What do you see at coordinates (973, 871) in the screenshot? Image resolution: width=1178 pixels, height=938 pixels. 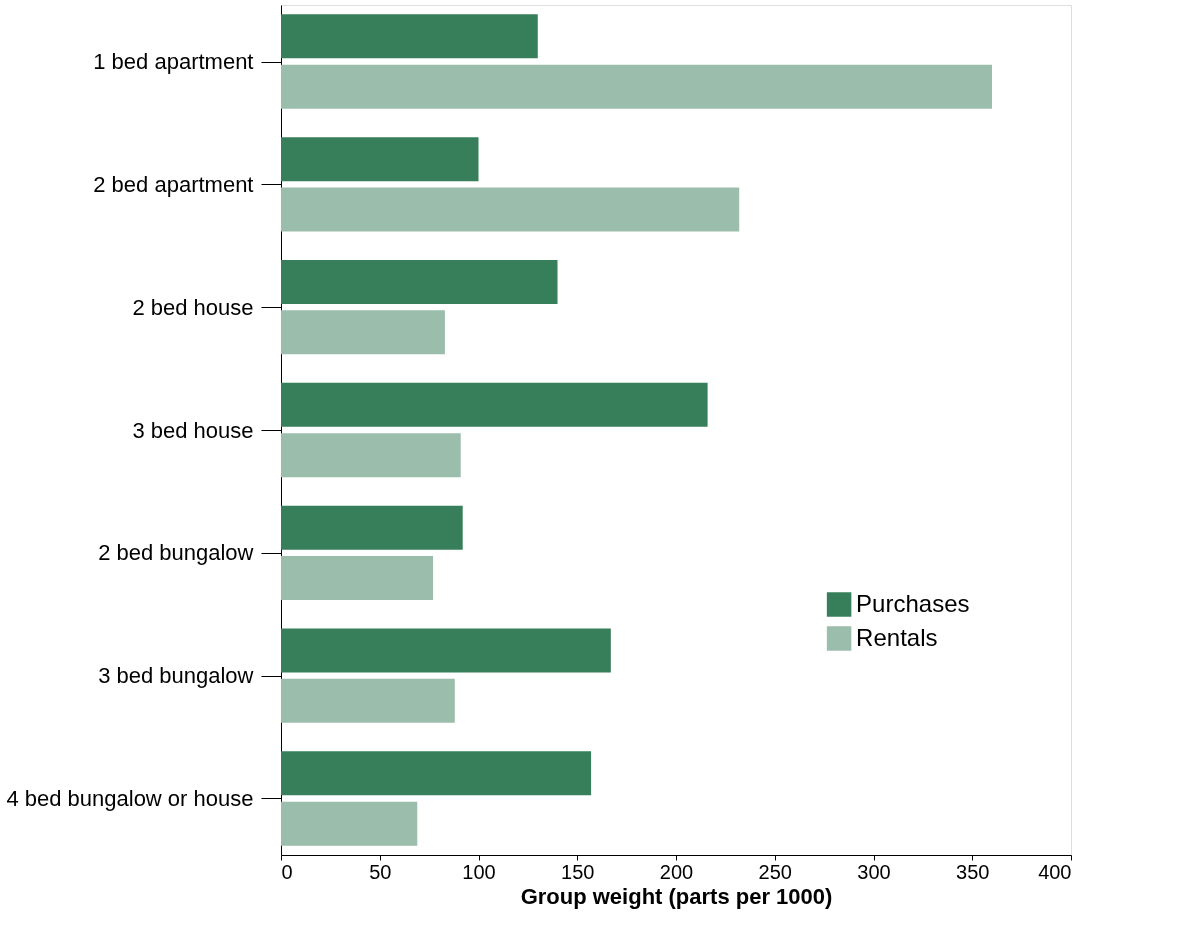 I see `x-tick-label: 350` at bounding box center [973, 871].